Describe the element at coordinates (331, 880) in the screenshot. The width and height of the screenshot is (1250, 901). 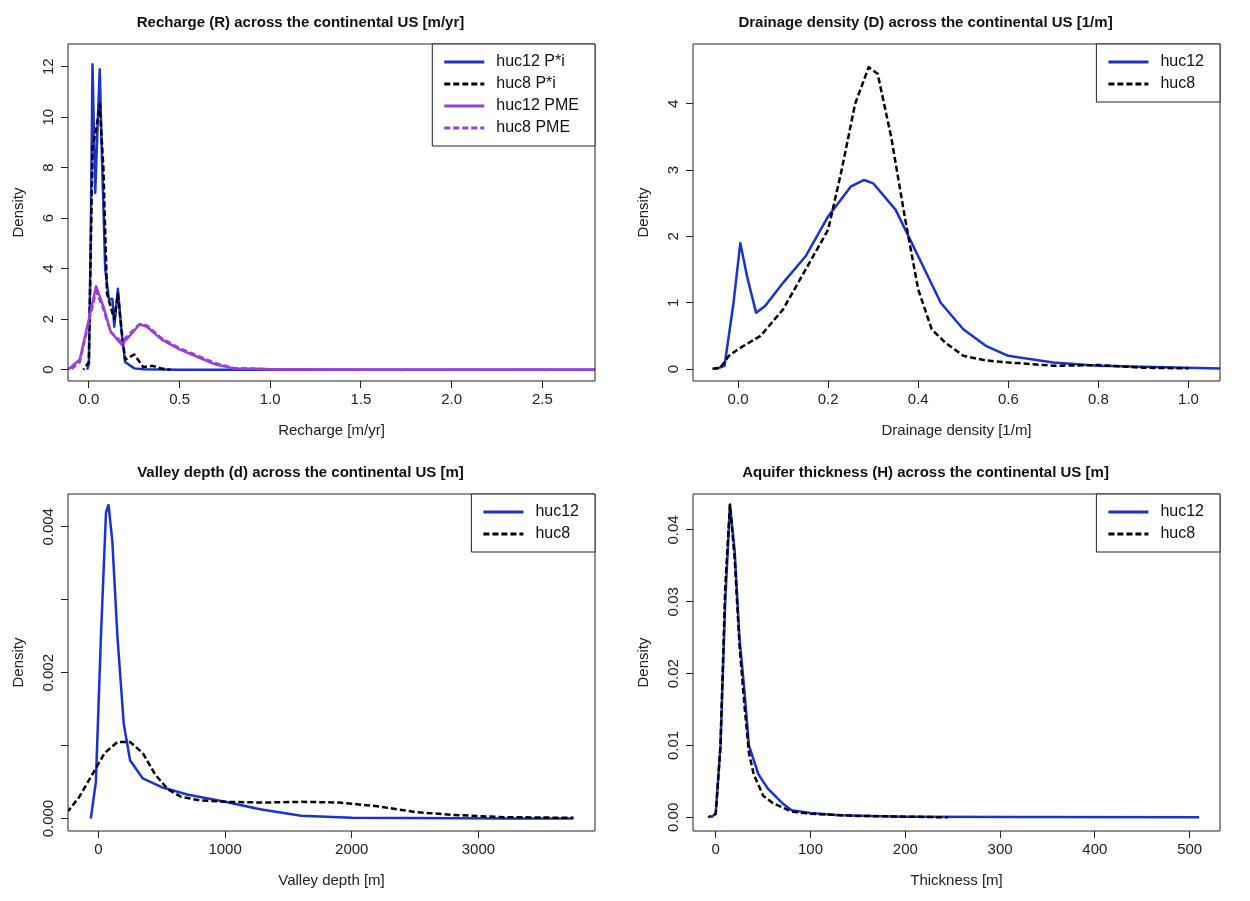
I see `x-axis-title: Valley depth [m]` at that location.